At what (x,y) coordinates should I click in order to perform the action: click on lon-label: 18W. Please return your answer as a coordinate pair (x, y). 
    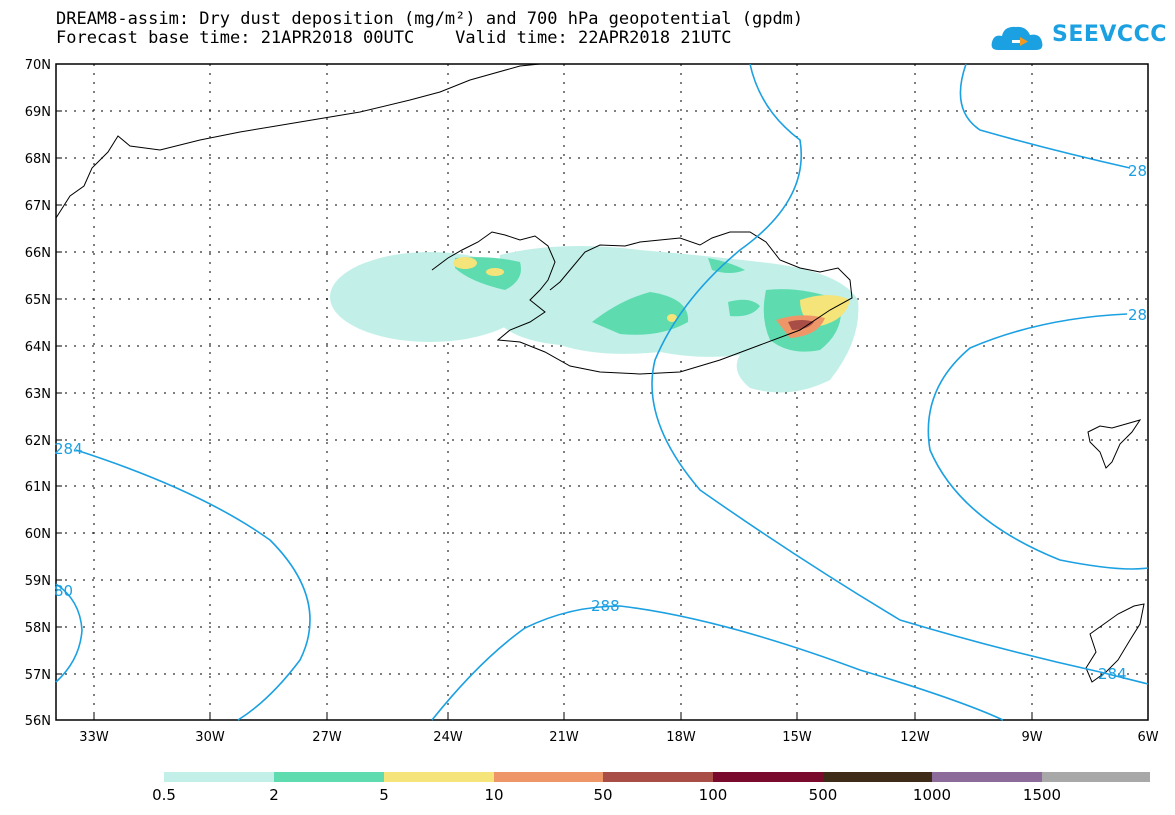
    Looking at the image, I should click on (681, 737).